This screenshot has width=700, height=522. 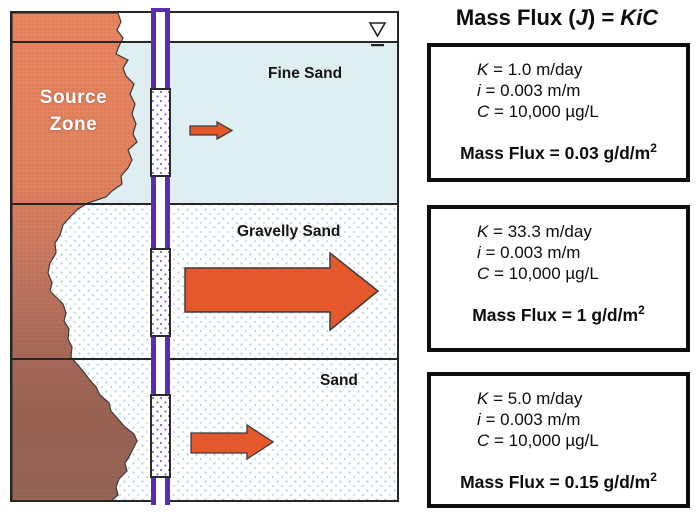 I want to click on source-zone-label-line1: Source, so click(x=73, y=97).